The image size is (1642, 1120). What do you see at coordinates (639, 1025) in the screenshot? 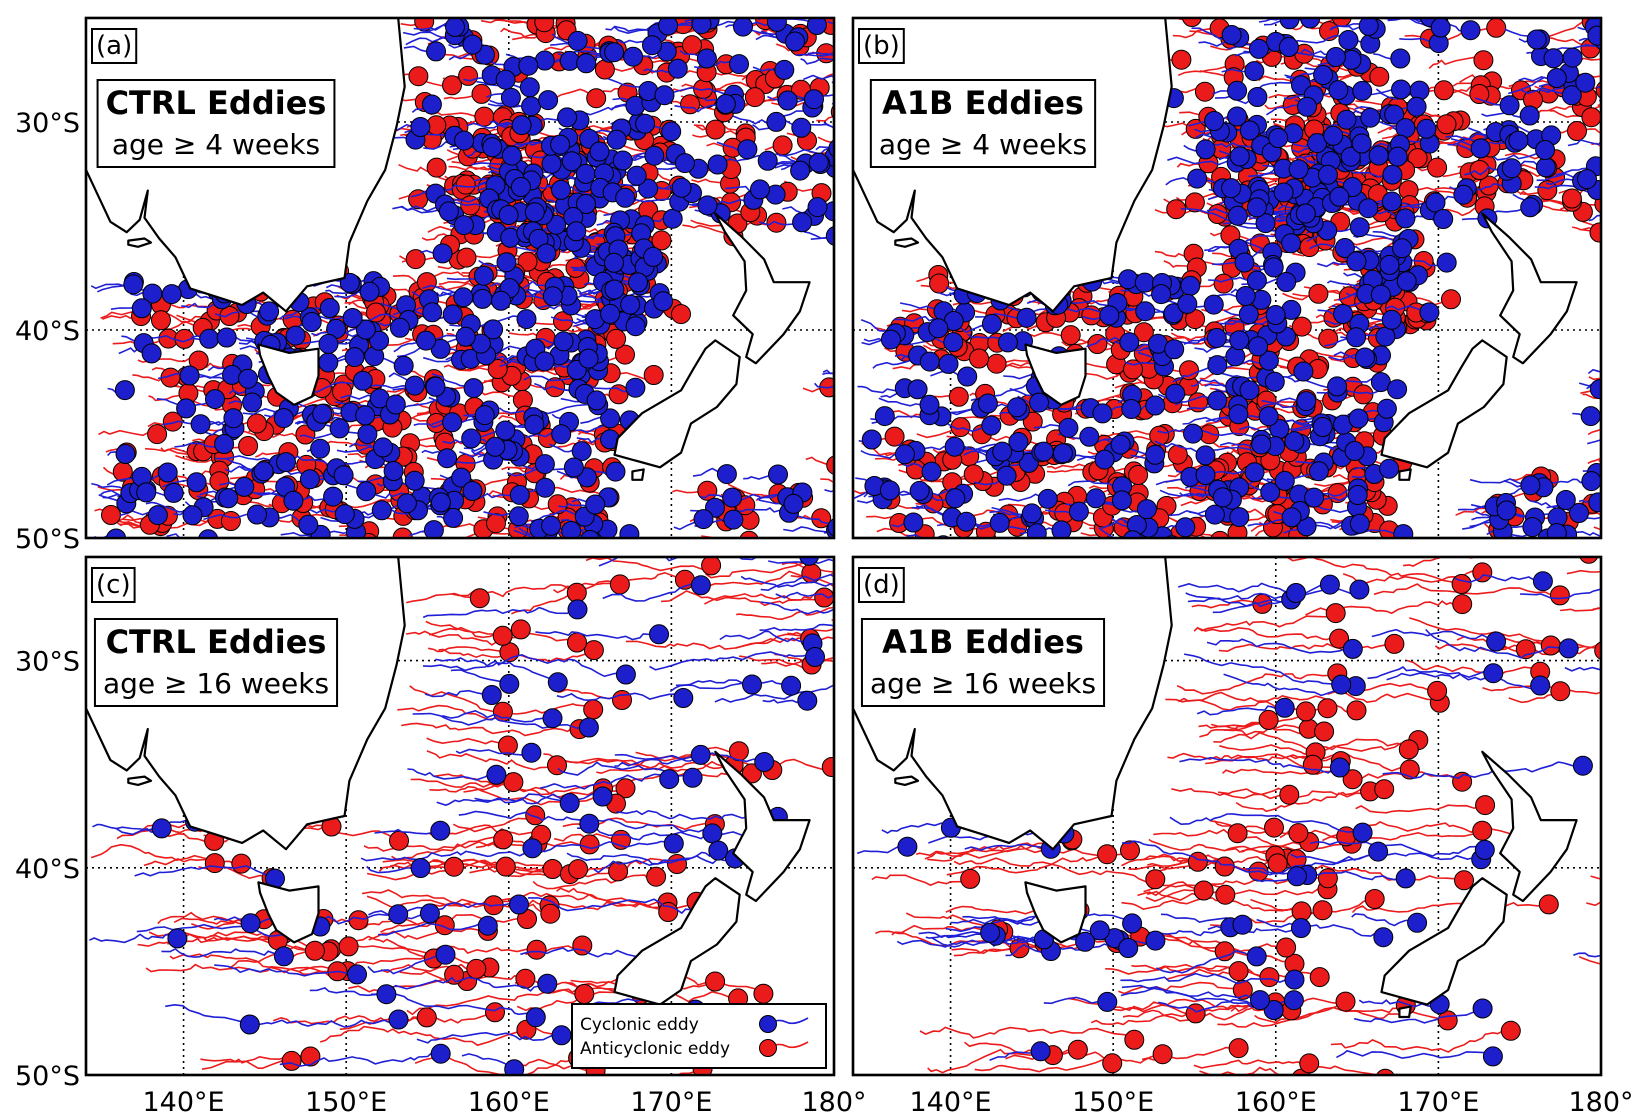
I see `legend-label-cyclonic: Cyclonic eddy` at bounding box center [639, 1025].